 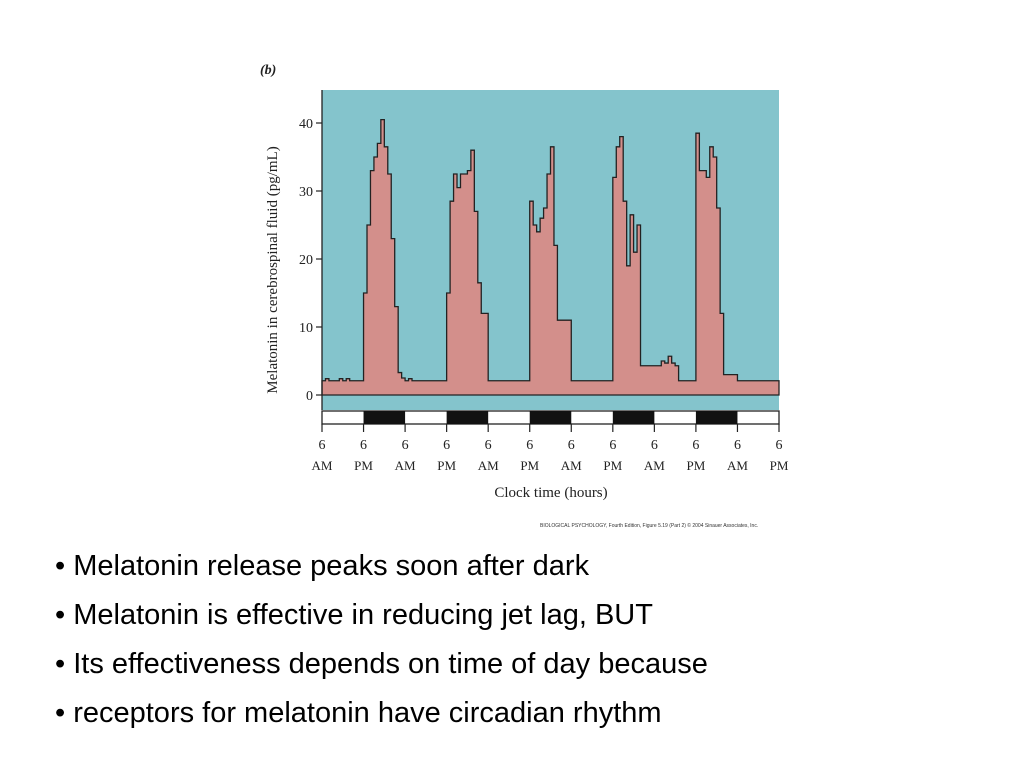 I want to click on y-tick-label: 40, so click(x=306, y=124).